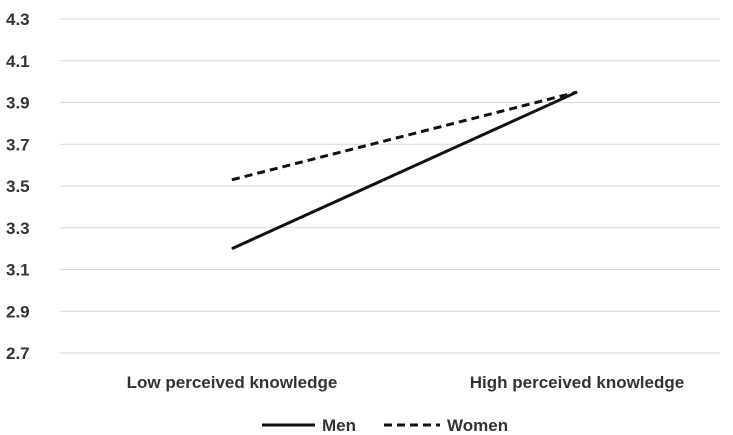  Describe the element at coordinates (232, 382) in the screenshot. I see `x-category-label: Low perceived knowledge` at that location.